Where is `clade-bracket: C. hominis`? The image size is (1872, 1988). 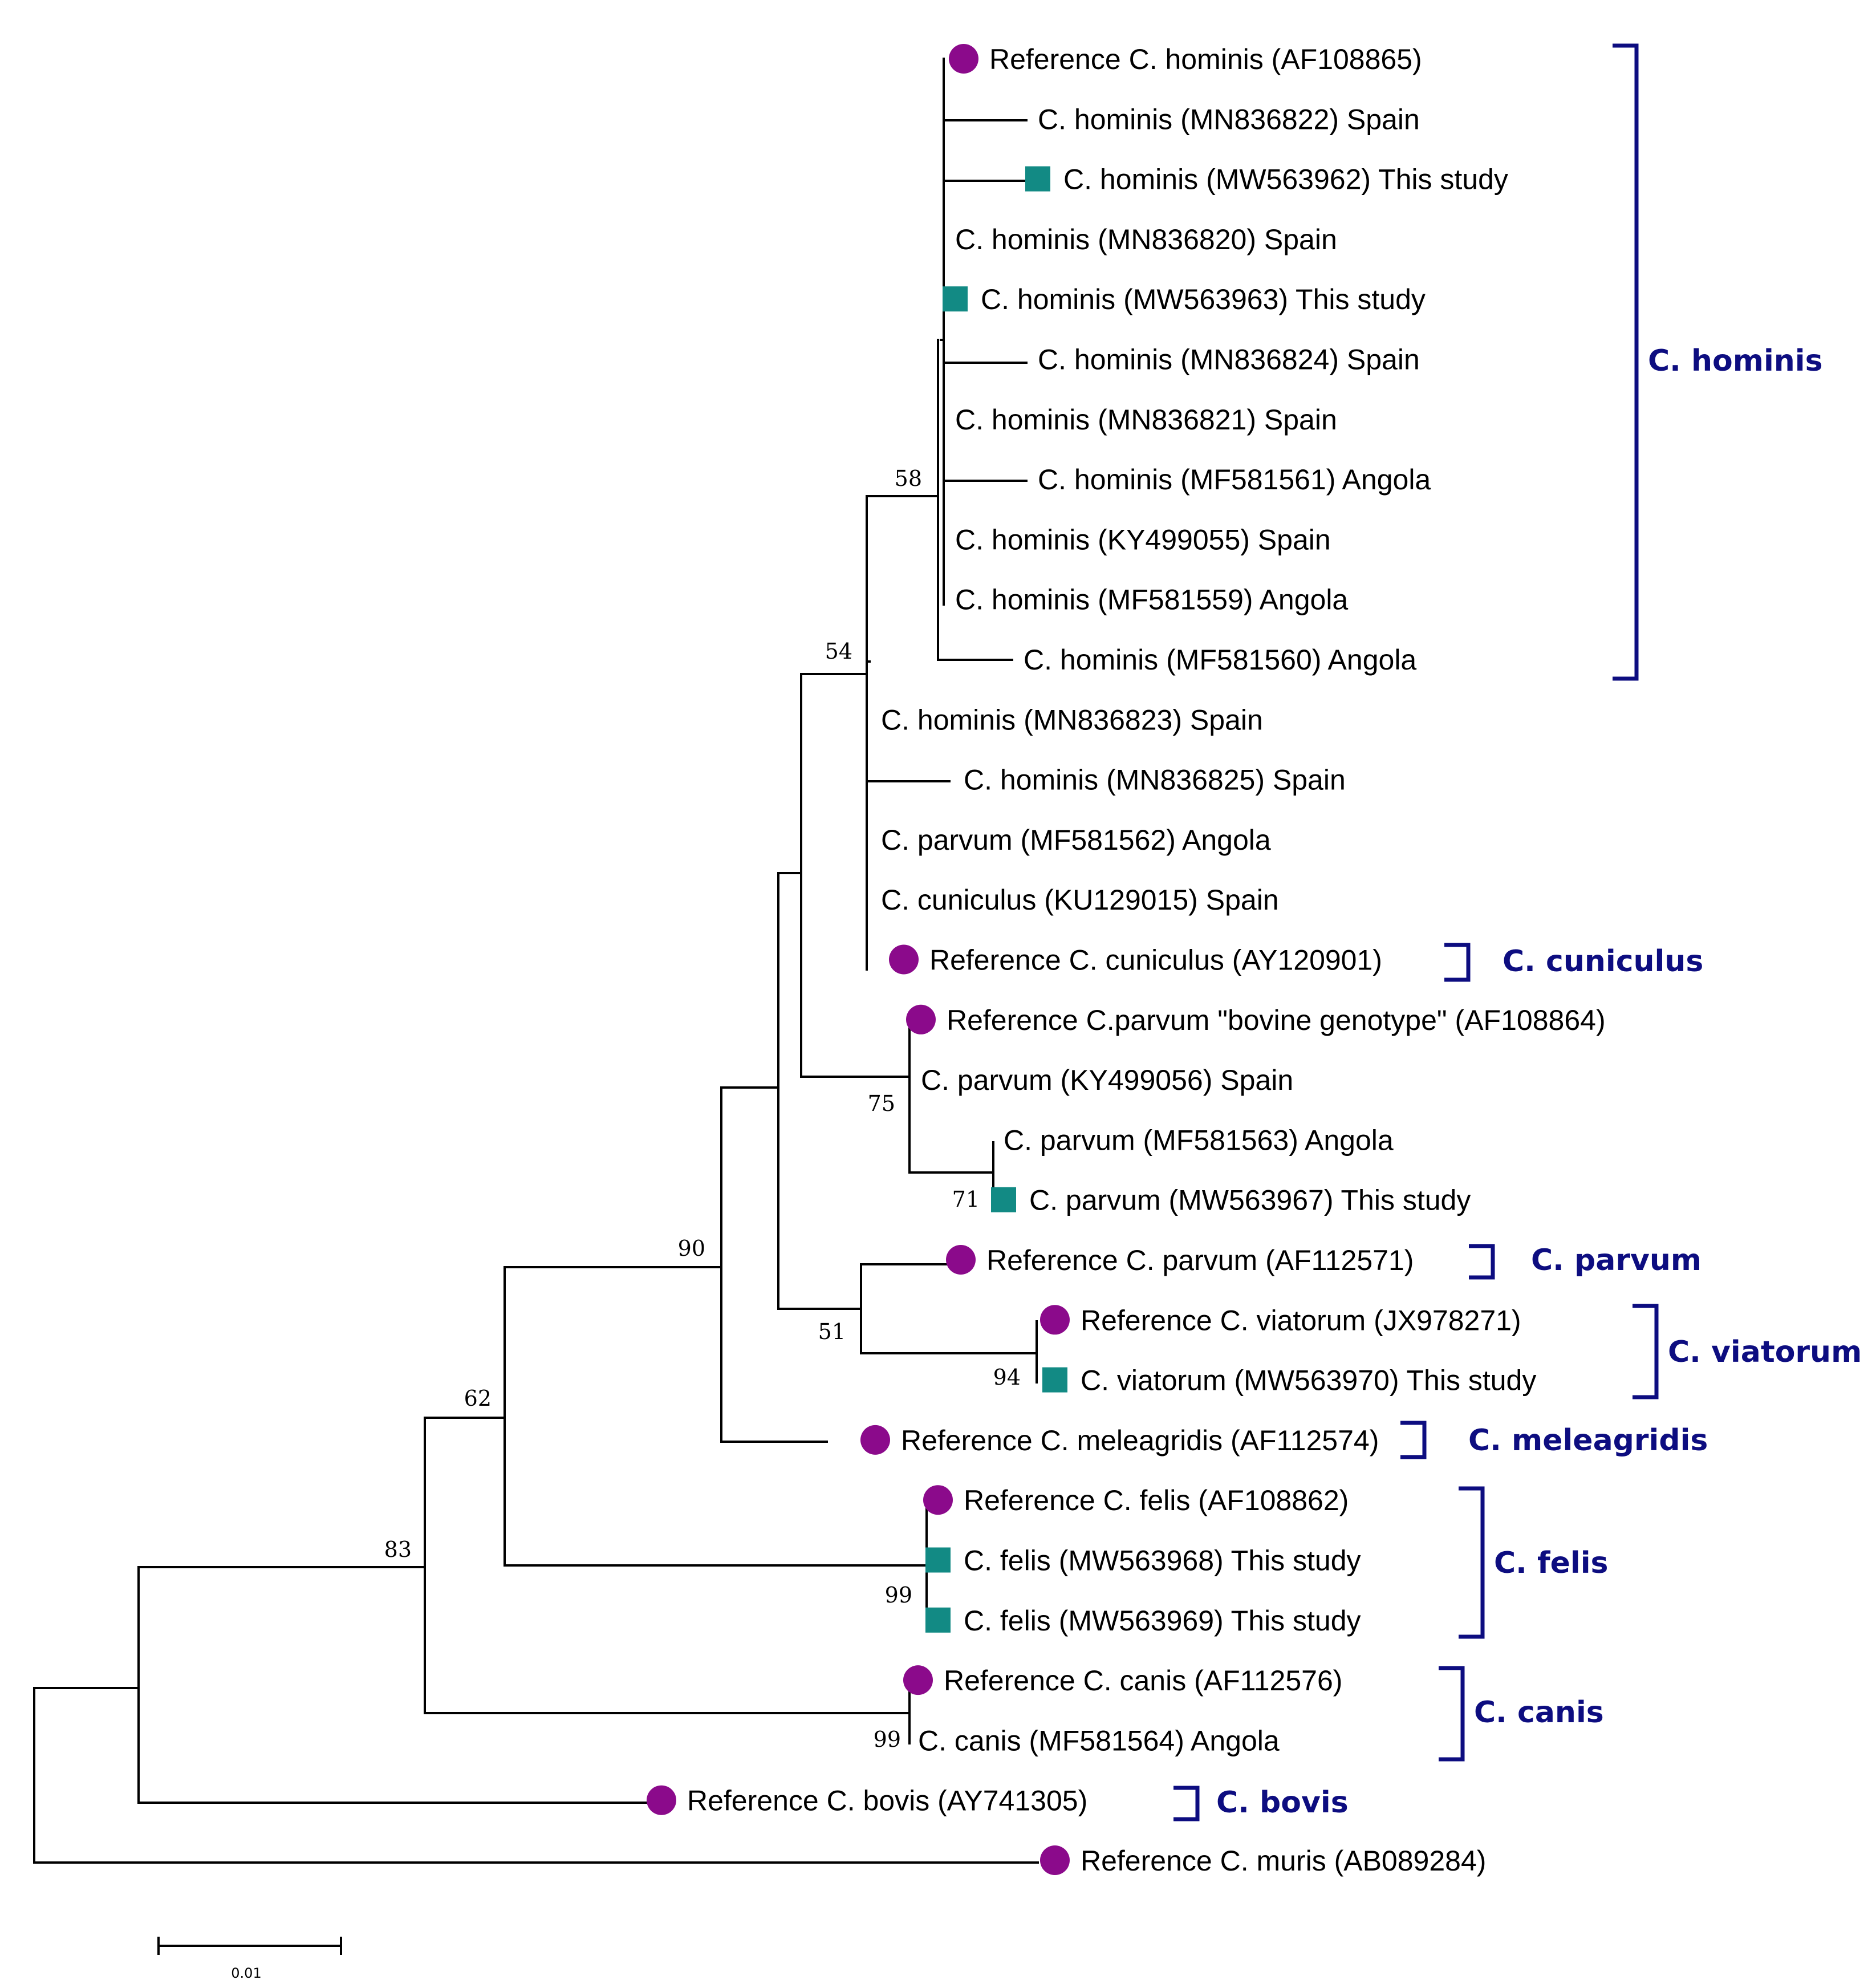 clade-bracket: C. hominis is located at coordinates (1718, 362).